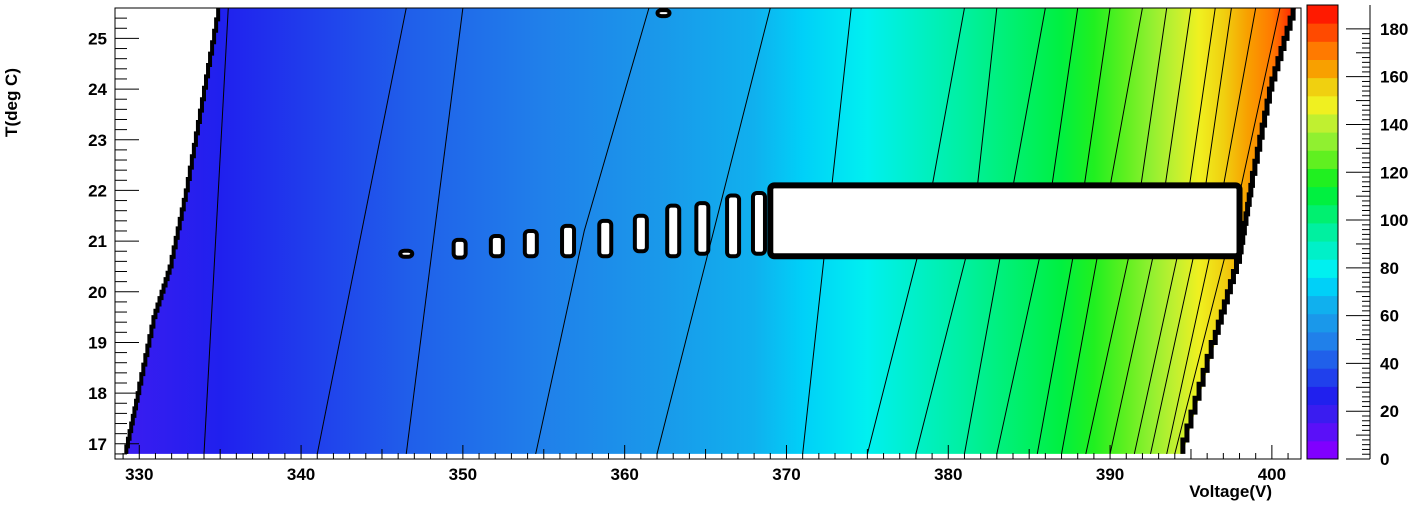 This screenshot has width=1418, height=505. What do you see at coordinates (1389, 316) in the screenshot?
I see `palette-tick-label: 60` at bounding box center [1389, 316].